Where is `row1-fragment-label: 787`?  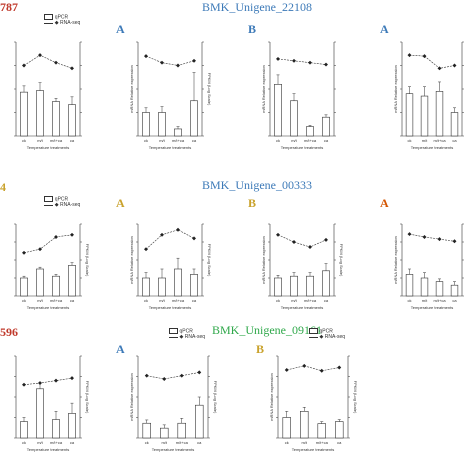
row1-fragment-label: 787 is located at coordinates (9, 7).